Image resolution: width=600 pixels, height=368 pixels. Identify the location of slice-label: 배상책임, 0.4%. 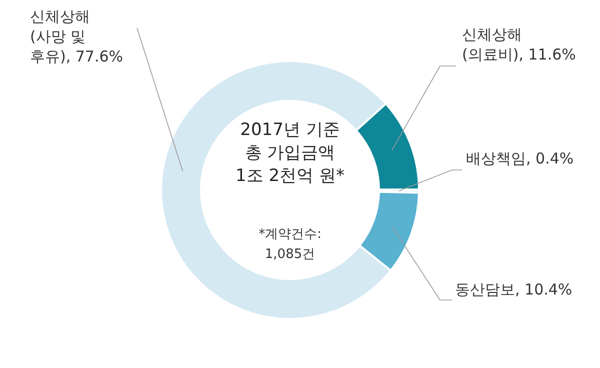
(520, 158).